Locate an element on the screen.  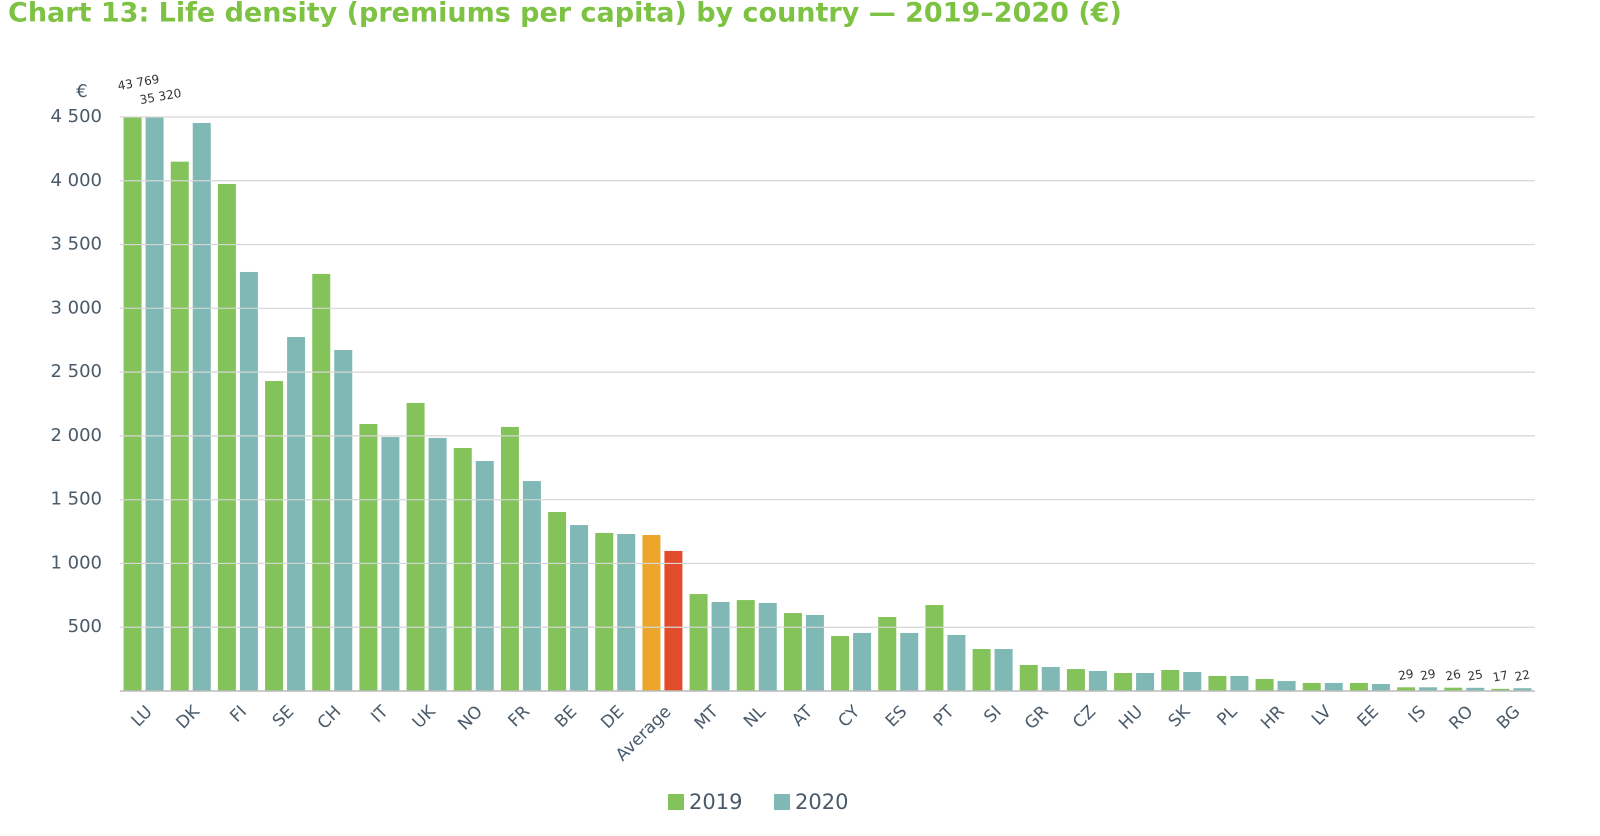
x-tick-label: LU is located at coordinates (142, 716).